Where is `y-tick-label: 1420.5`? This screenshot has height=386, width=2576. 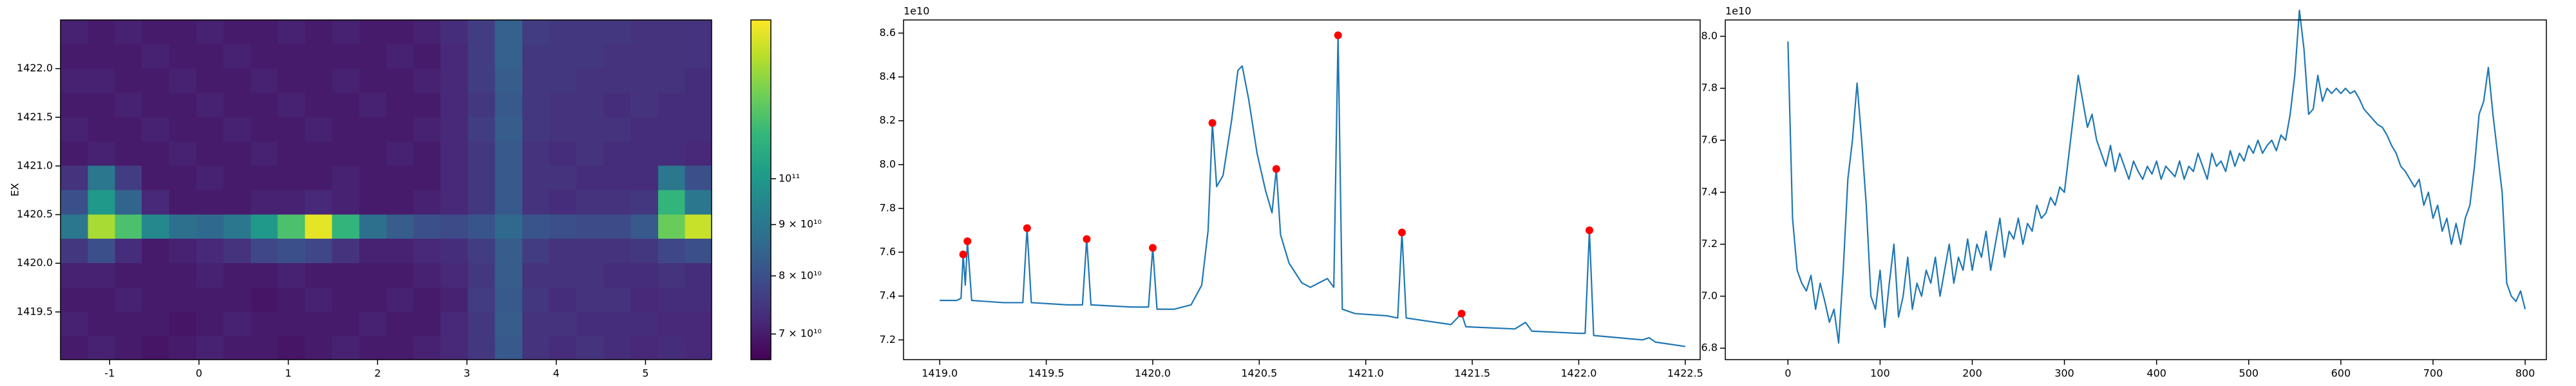 y-tick-label: 1420.5 is located at coordinates (35, 214).